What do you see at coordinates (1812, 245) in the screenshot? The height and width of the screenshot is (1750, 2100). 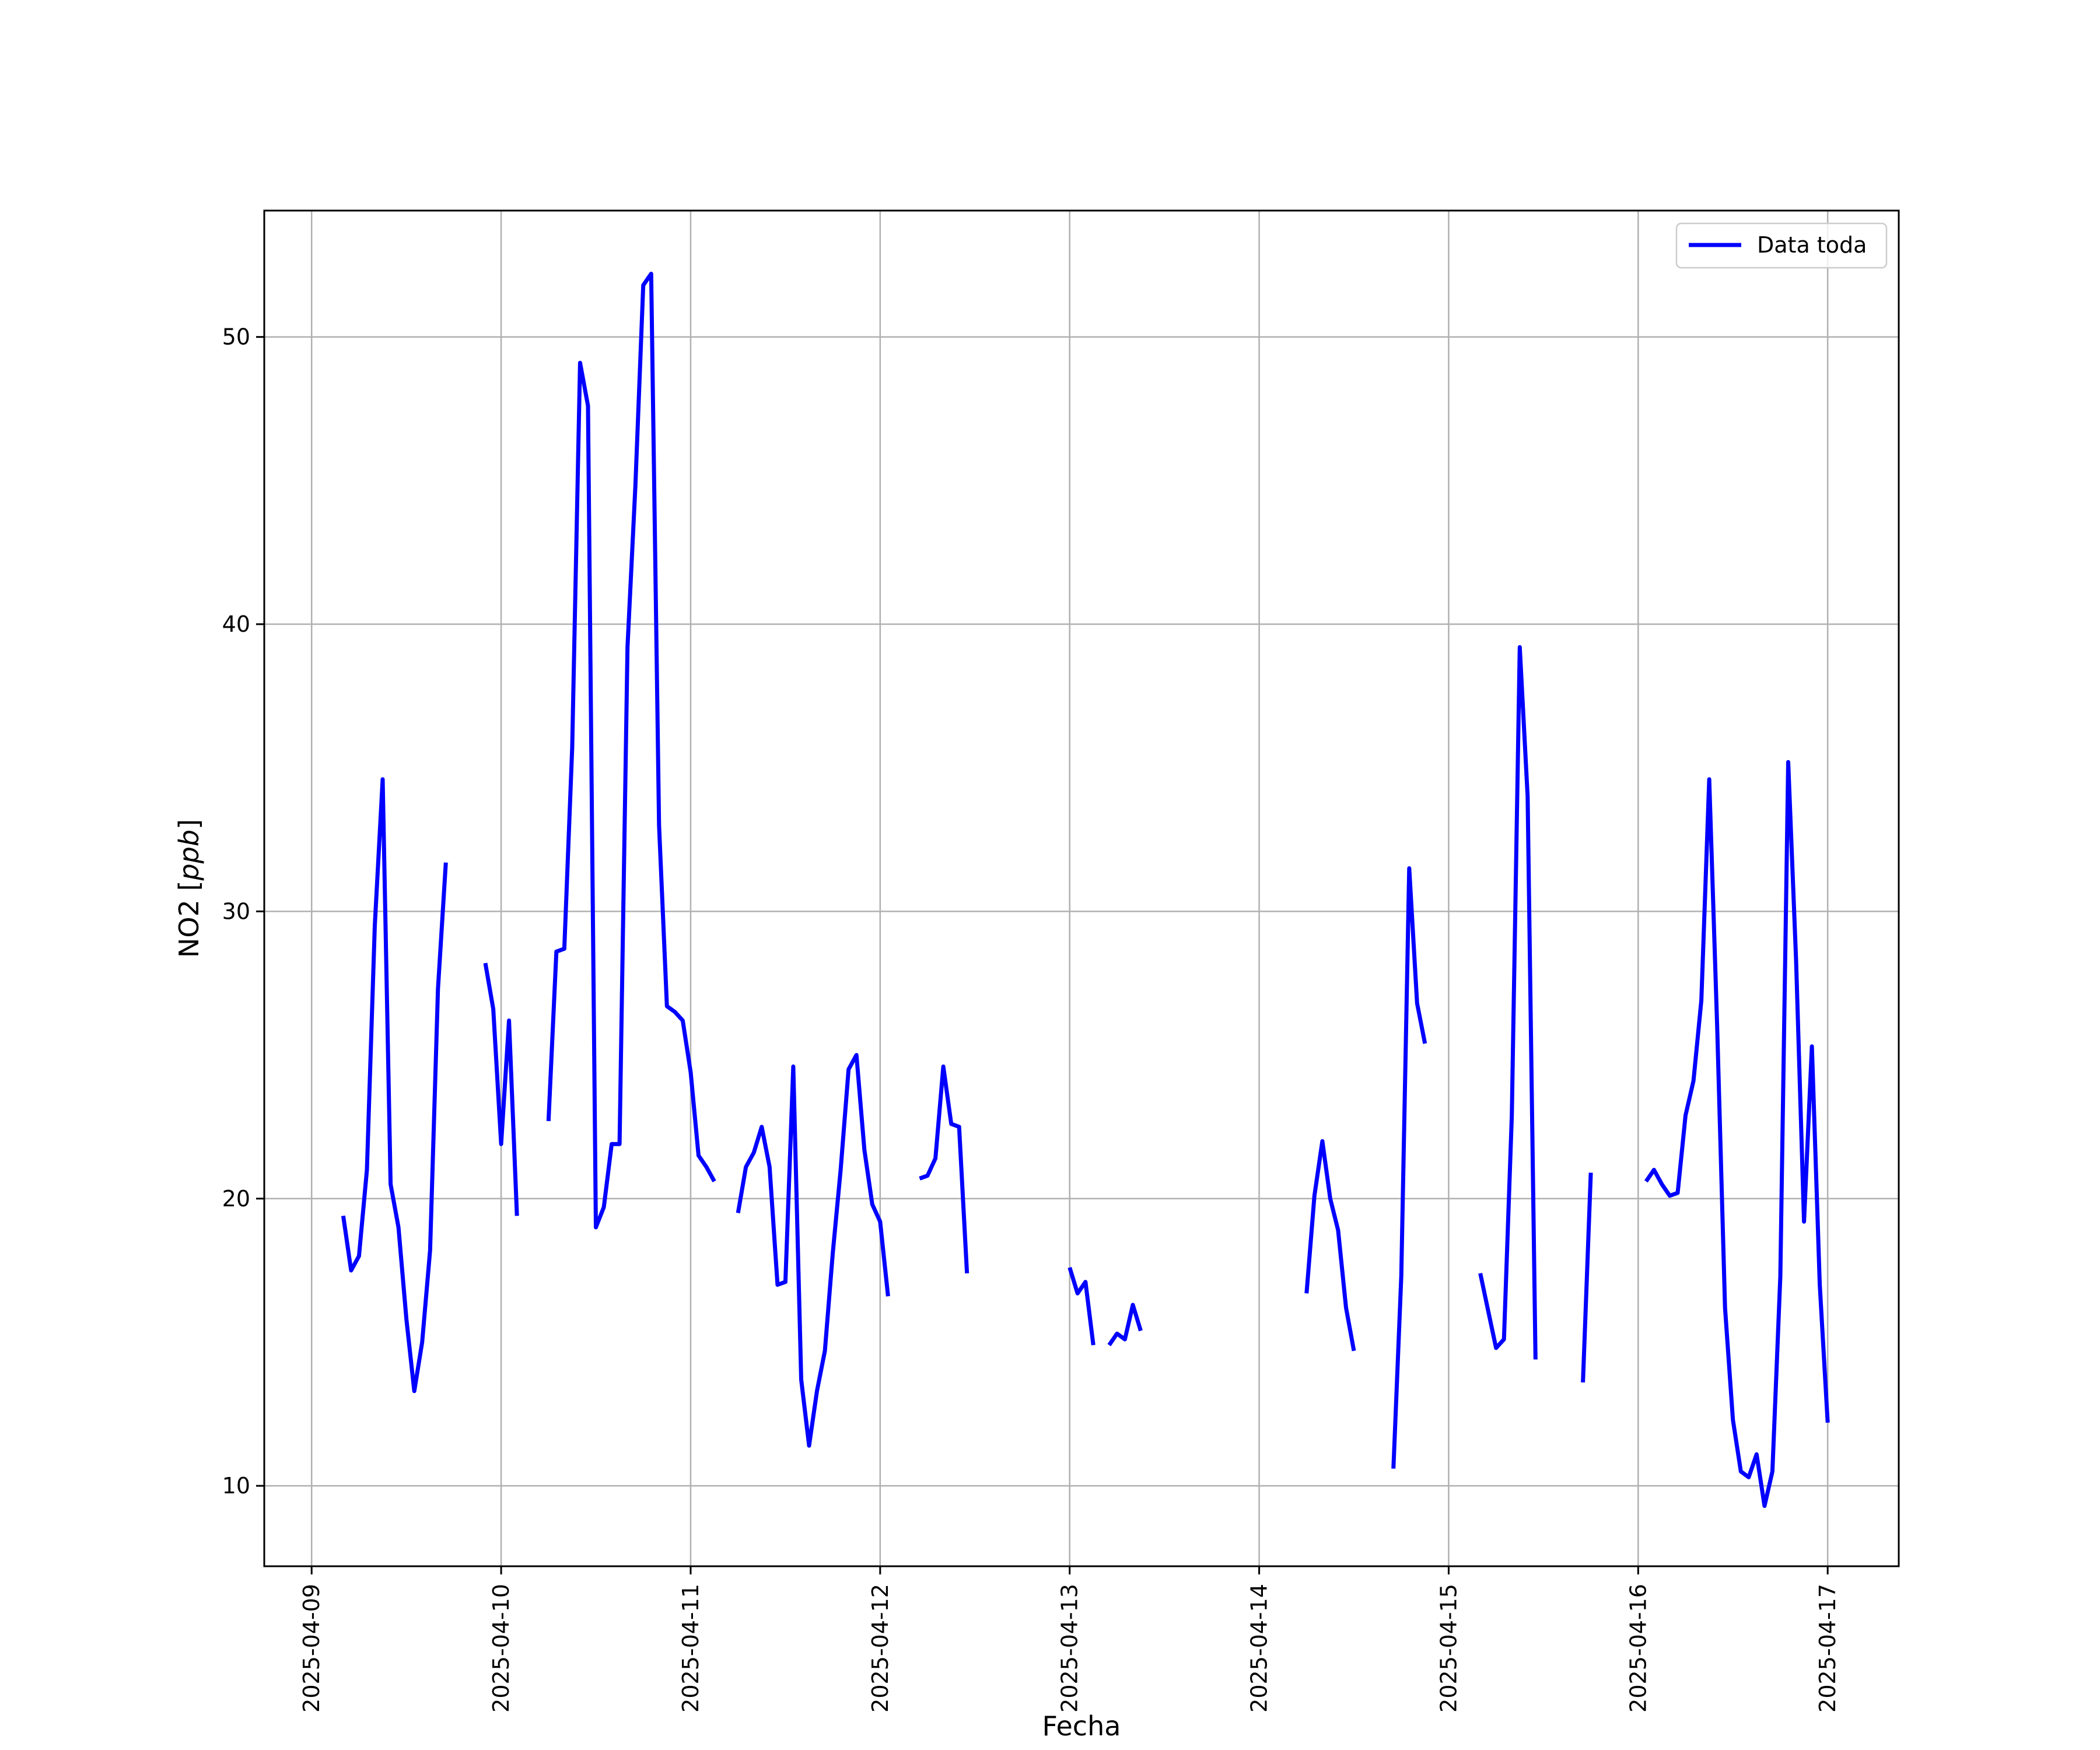 I see `legend-entry: Data toda` at bounding box center [1812, 245].